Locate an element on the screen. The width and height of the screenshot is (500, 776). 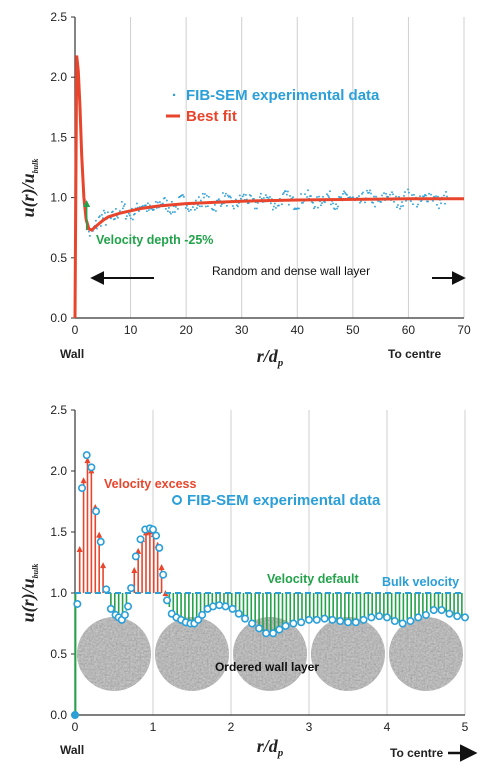
velocity-excess-label: Velocity excess is located at coordinates (150, 484).